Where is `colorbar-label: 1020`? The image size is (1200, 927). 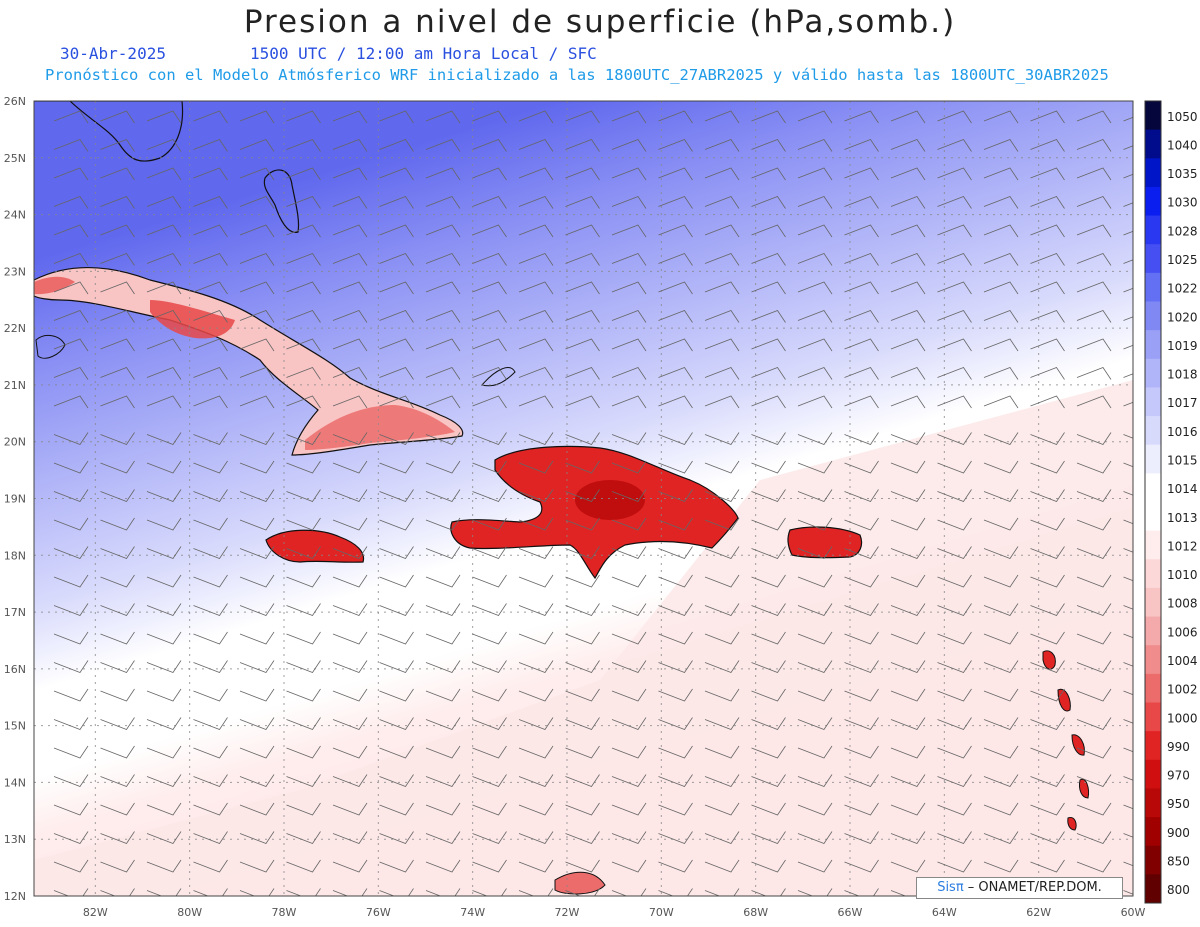 colorbar-label: 1020 is located at coordinates (1182, 317).